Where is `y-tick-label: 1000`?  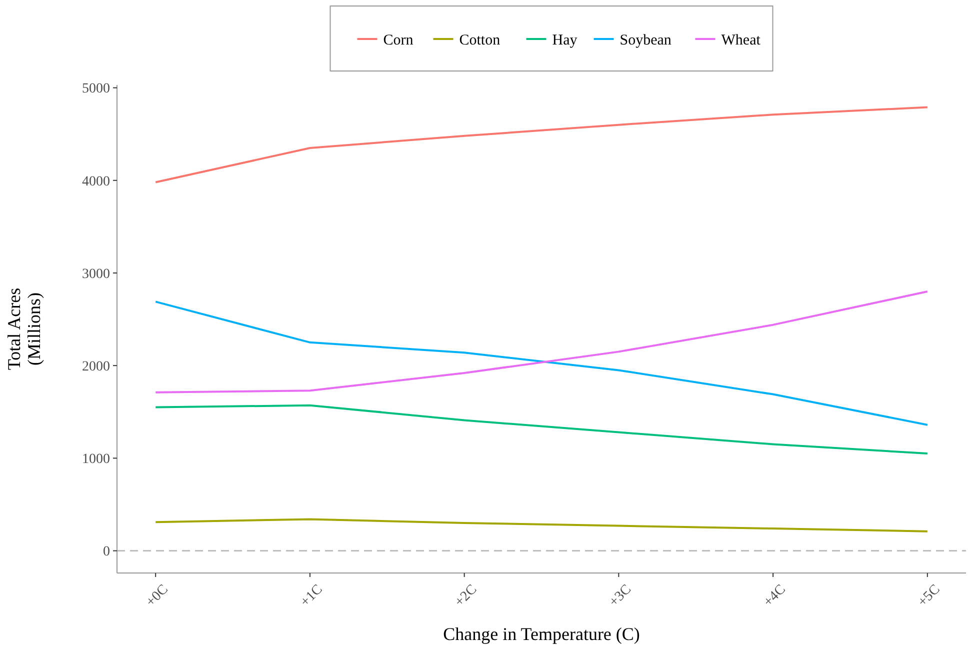
y-tick-label: 1000 is located at coordinates (96, 460).